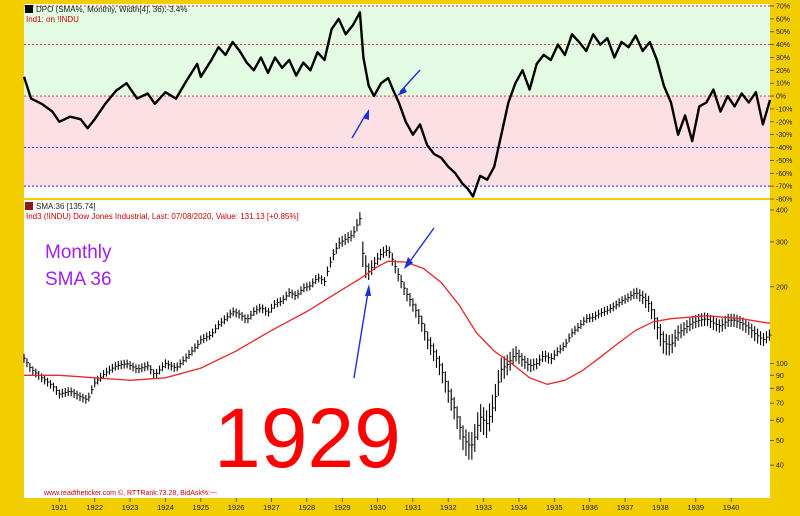  What do you see at coordinates (784, 174) in the screenshot?
I see `dpo-y-tick-label: -60%` at bounding box center [784, 174].